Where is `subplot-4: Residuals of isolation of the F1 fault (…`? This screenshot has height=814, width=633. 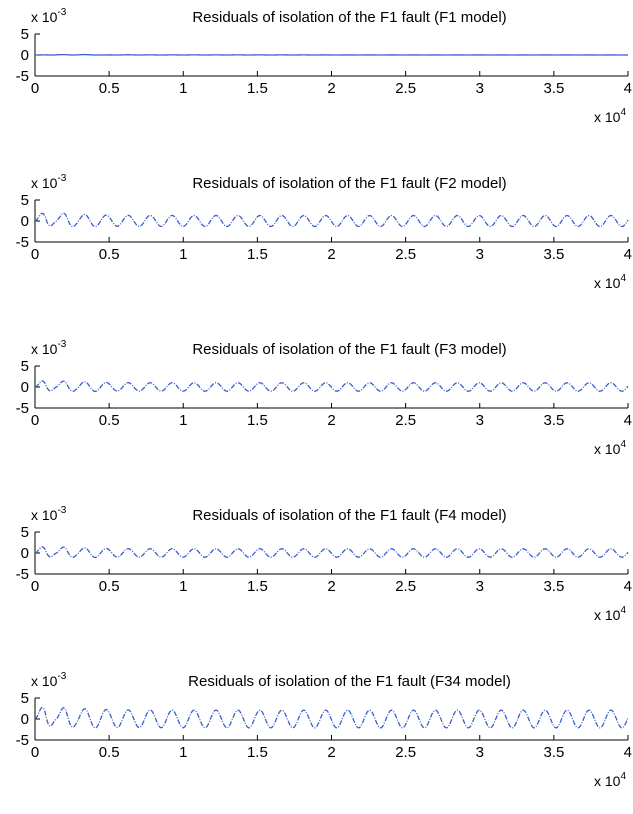
subplot-4: Residuals of isolation of the F1 fault (… is located at coordinates (324, 564).